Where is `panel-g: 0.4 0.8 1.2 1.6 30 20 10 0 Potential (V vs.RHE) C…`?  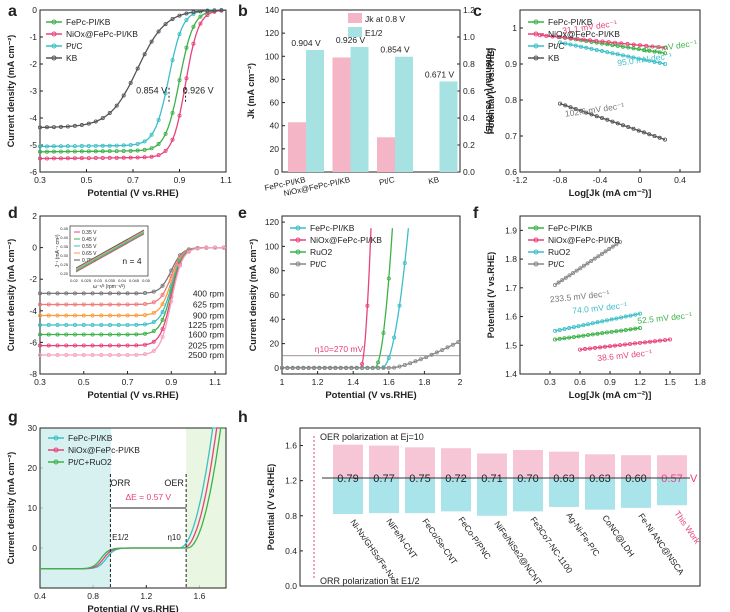 panel-g: 0.4 0.8 1.2 1.6 30 20 10 0 Potential (V vs.RHE) C… is located at coordinates (116, 517).